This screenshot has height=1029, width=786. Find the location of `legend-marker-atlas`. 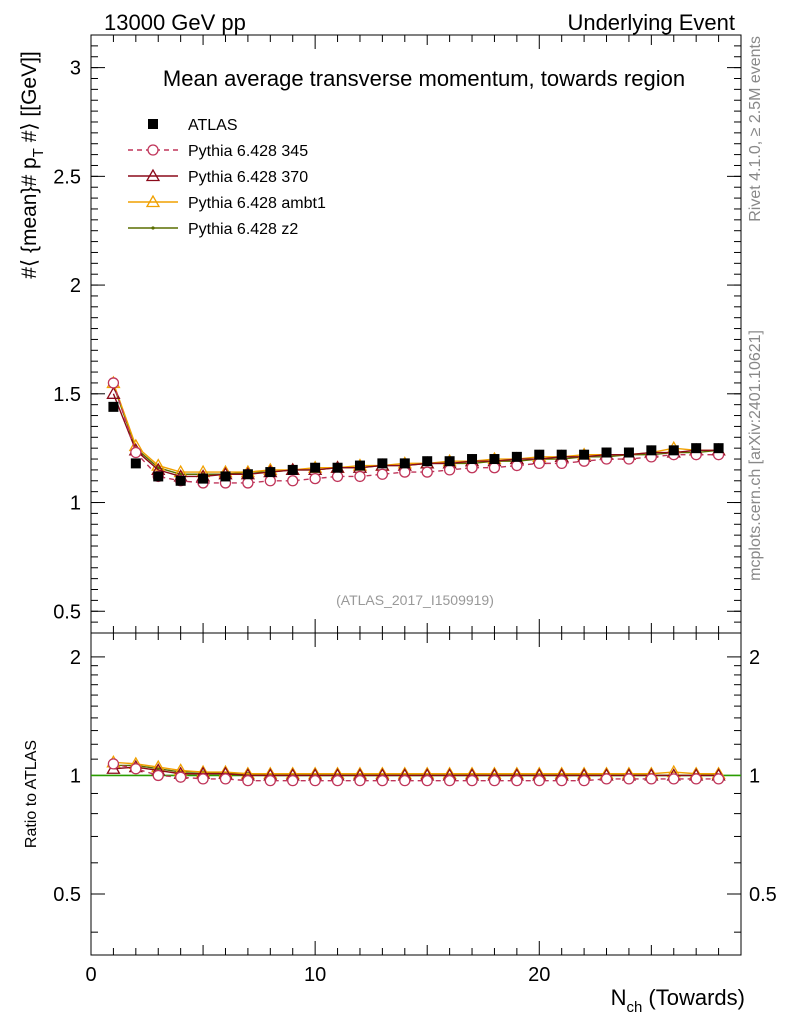

legend-marker-atlas is located at coordinates (153, 124).